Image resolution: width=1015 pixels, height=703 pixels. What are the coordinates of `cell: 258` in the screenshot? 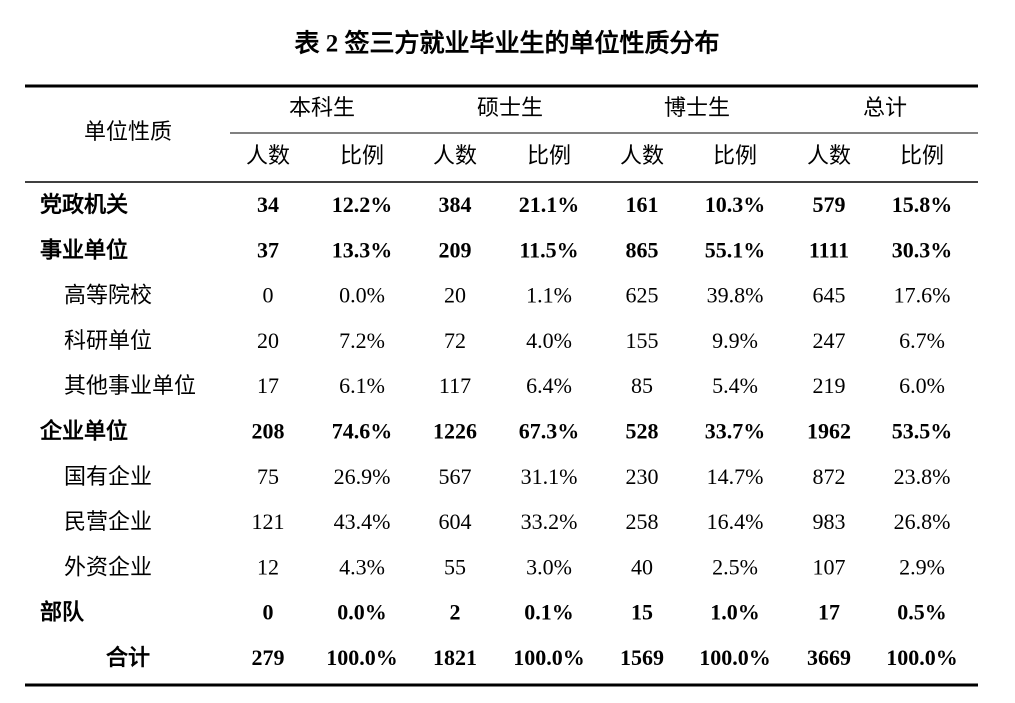 It's located at (642, 521).